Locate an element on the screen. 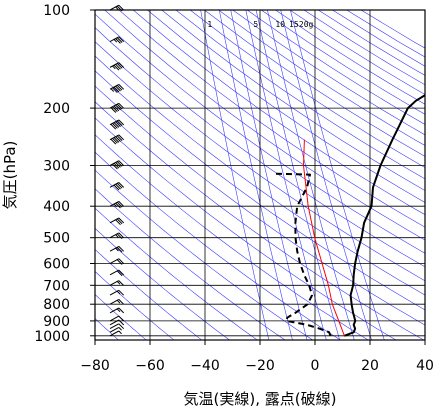  y-tick-label: 400 is located at coordinates (56, 207).